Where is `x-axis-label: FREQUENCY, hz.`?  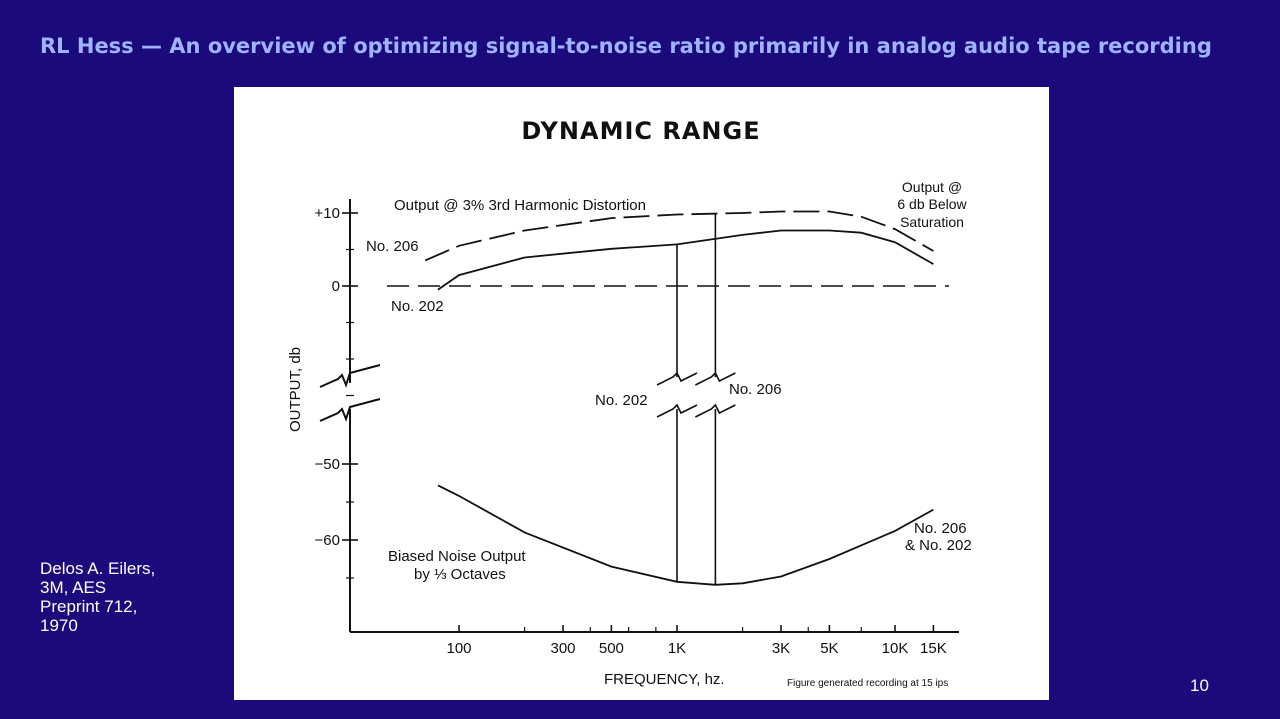
x-axis-label: FREQUENCY, hz. is located at coordinates (664, 679).